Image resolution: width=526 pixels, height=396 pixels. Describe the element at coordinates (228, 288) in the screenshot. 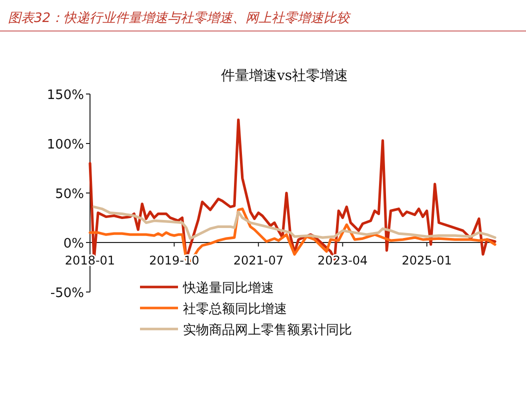

I see `legend-label: 快递量同比增速` at that location.